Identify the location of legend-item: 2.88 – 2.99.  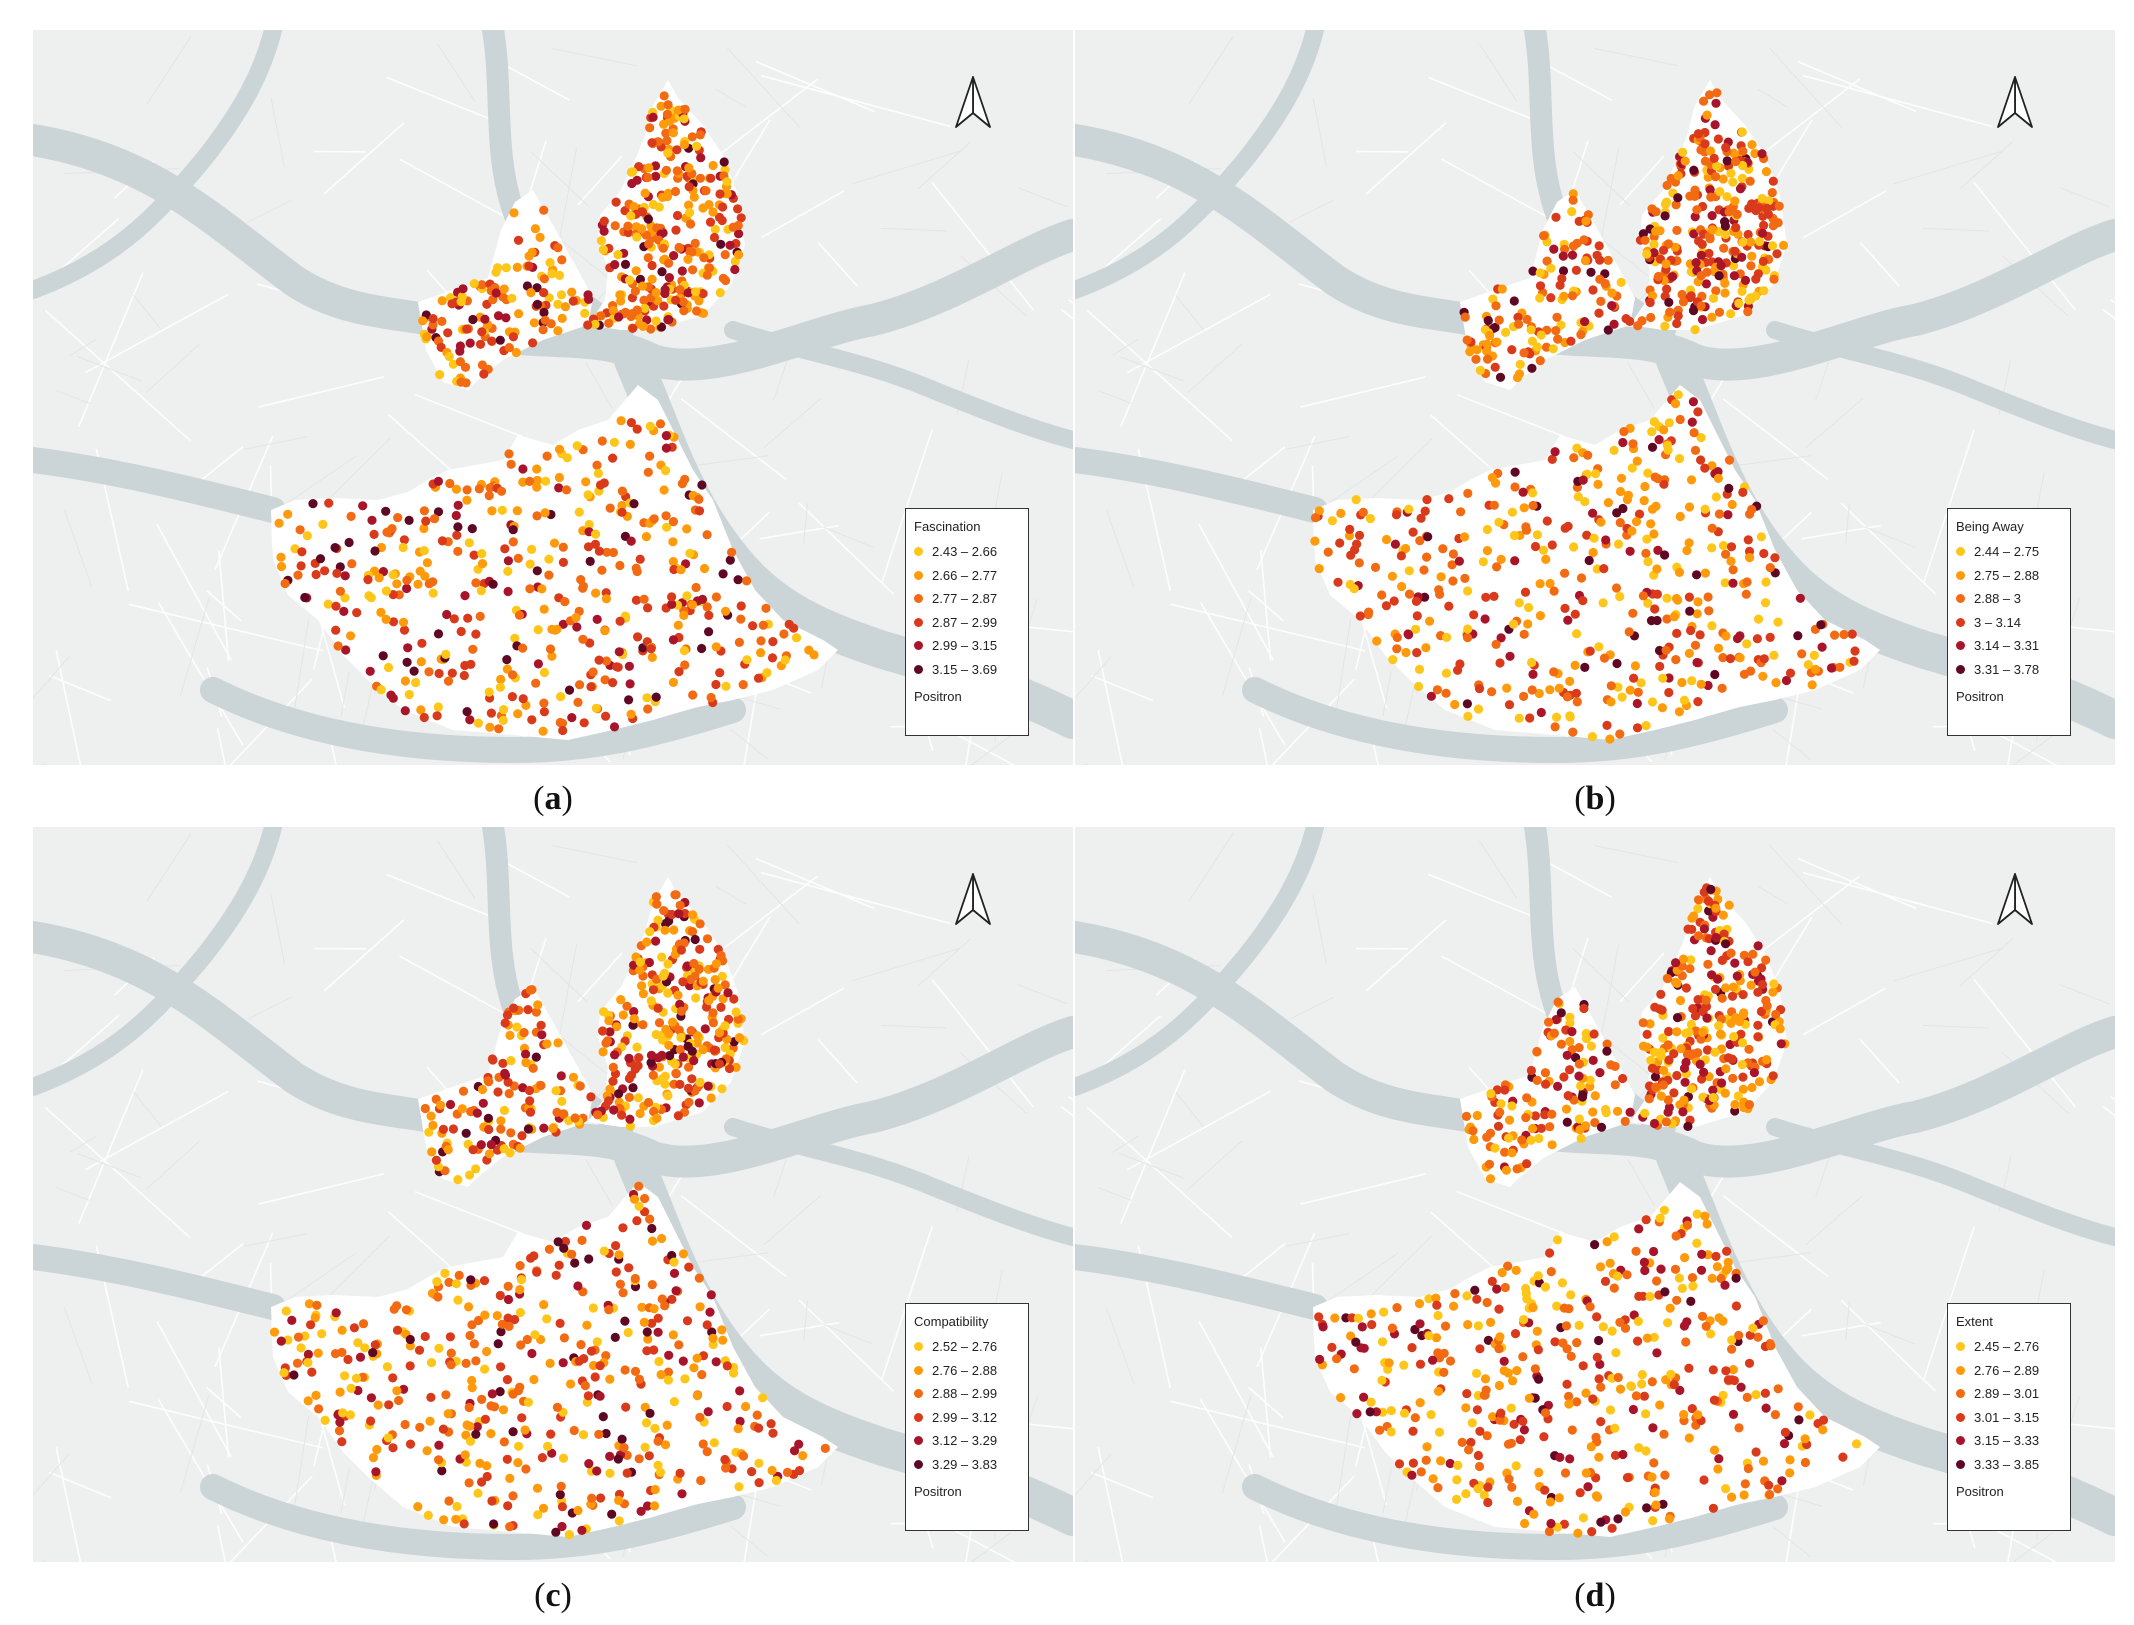
(967, 1394).